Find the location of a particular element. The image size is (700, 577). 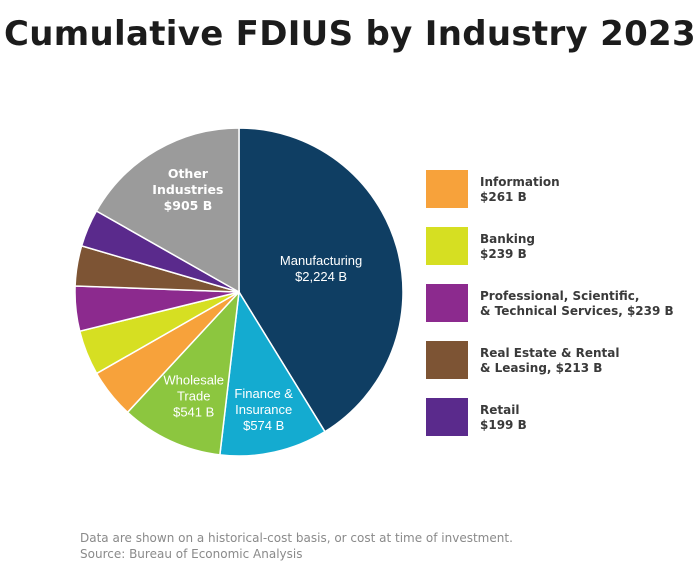

pie-slice-manufacturing is located at coordinates (321, 280).